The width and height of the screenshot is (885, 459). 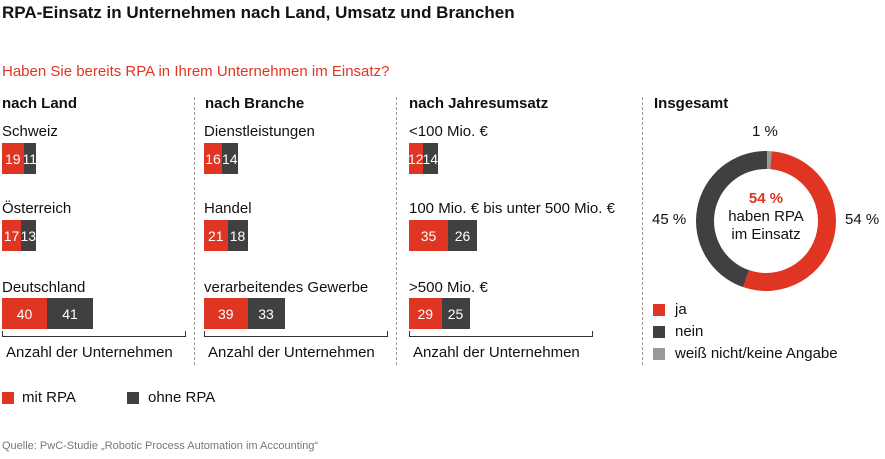 What do you see at coordinates (448, 131) in the screenshot?
I see `category-label: <100 Mio. €` at bounding box center [448, 131].